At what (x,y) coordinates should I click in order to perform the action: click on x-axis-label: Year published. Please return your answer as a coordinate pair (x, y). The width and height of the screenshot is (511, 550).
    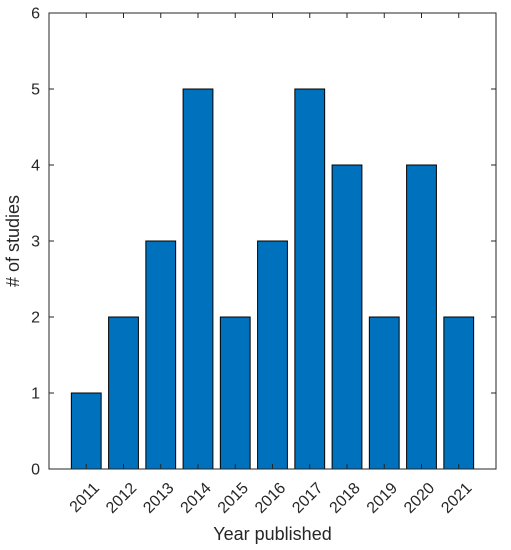
    Looking at the image, I should click on (272, 534).